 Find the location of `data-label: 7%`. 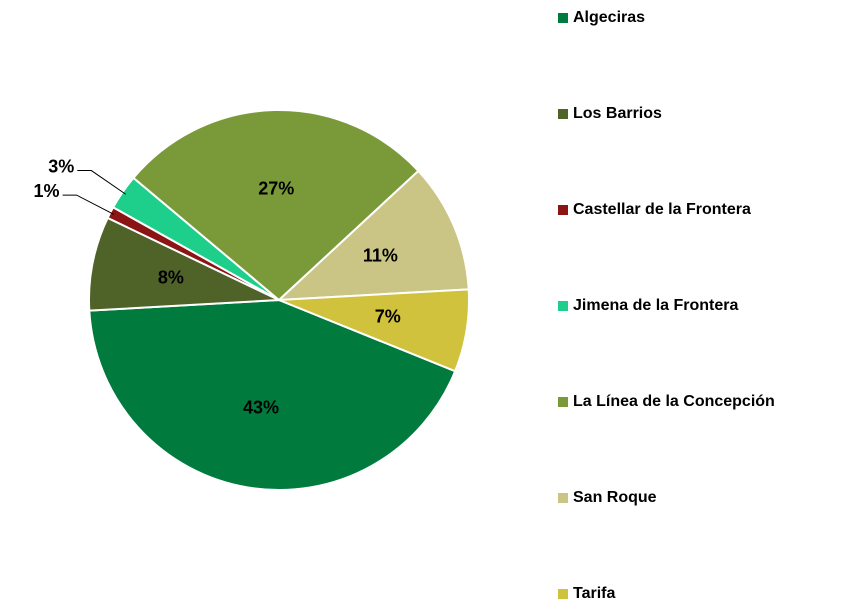

data-label: 7% is located at coordinates (388, 317).